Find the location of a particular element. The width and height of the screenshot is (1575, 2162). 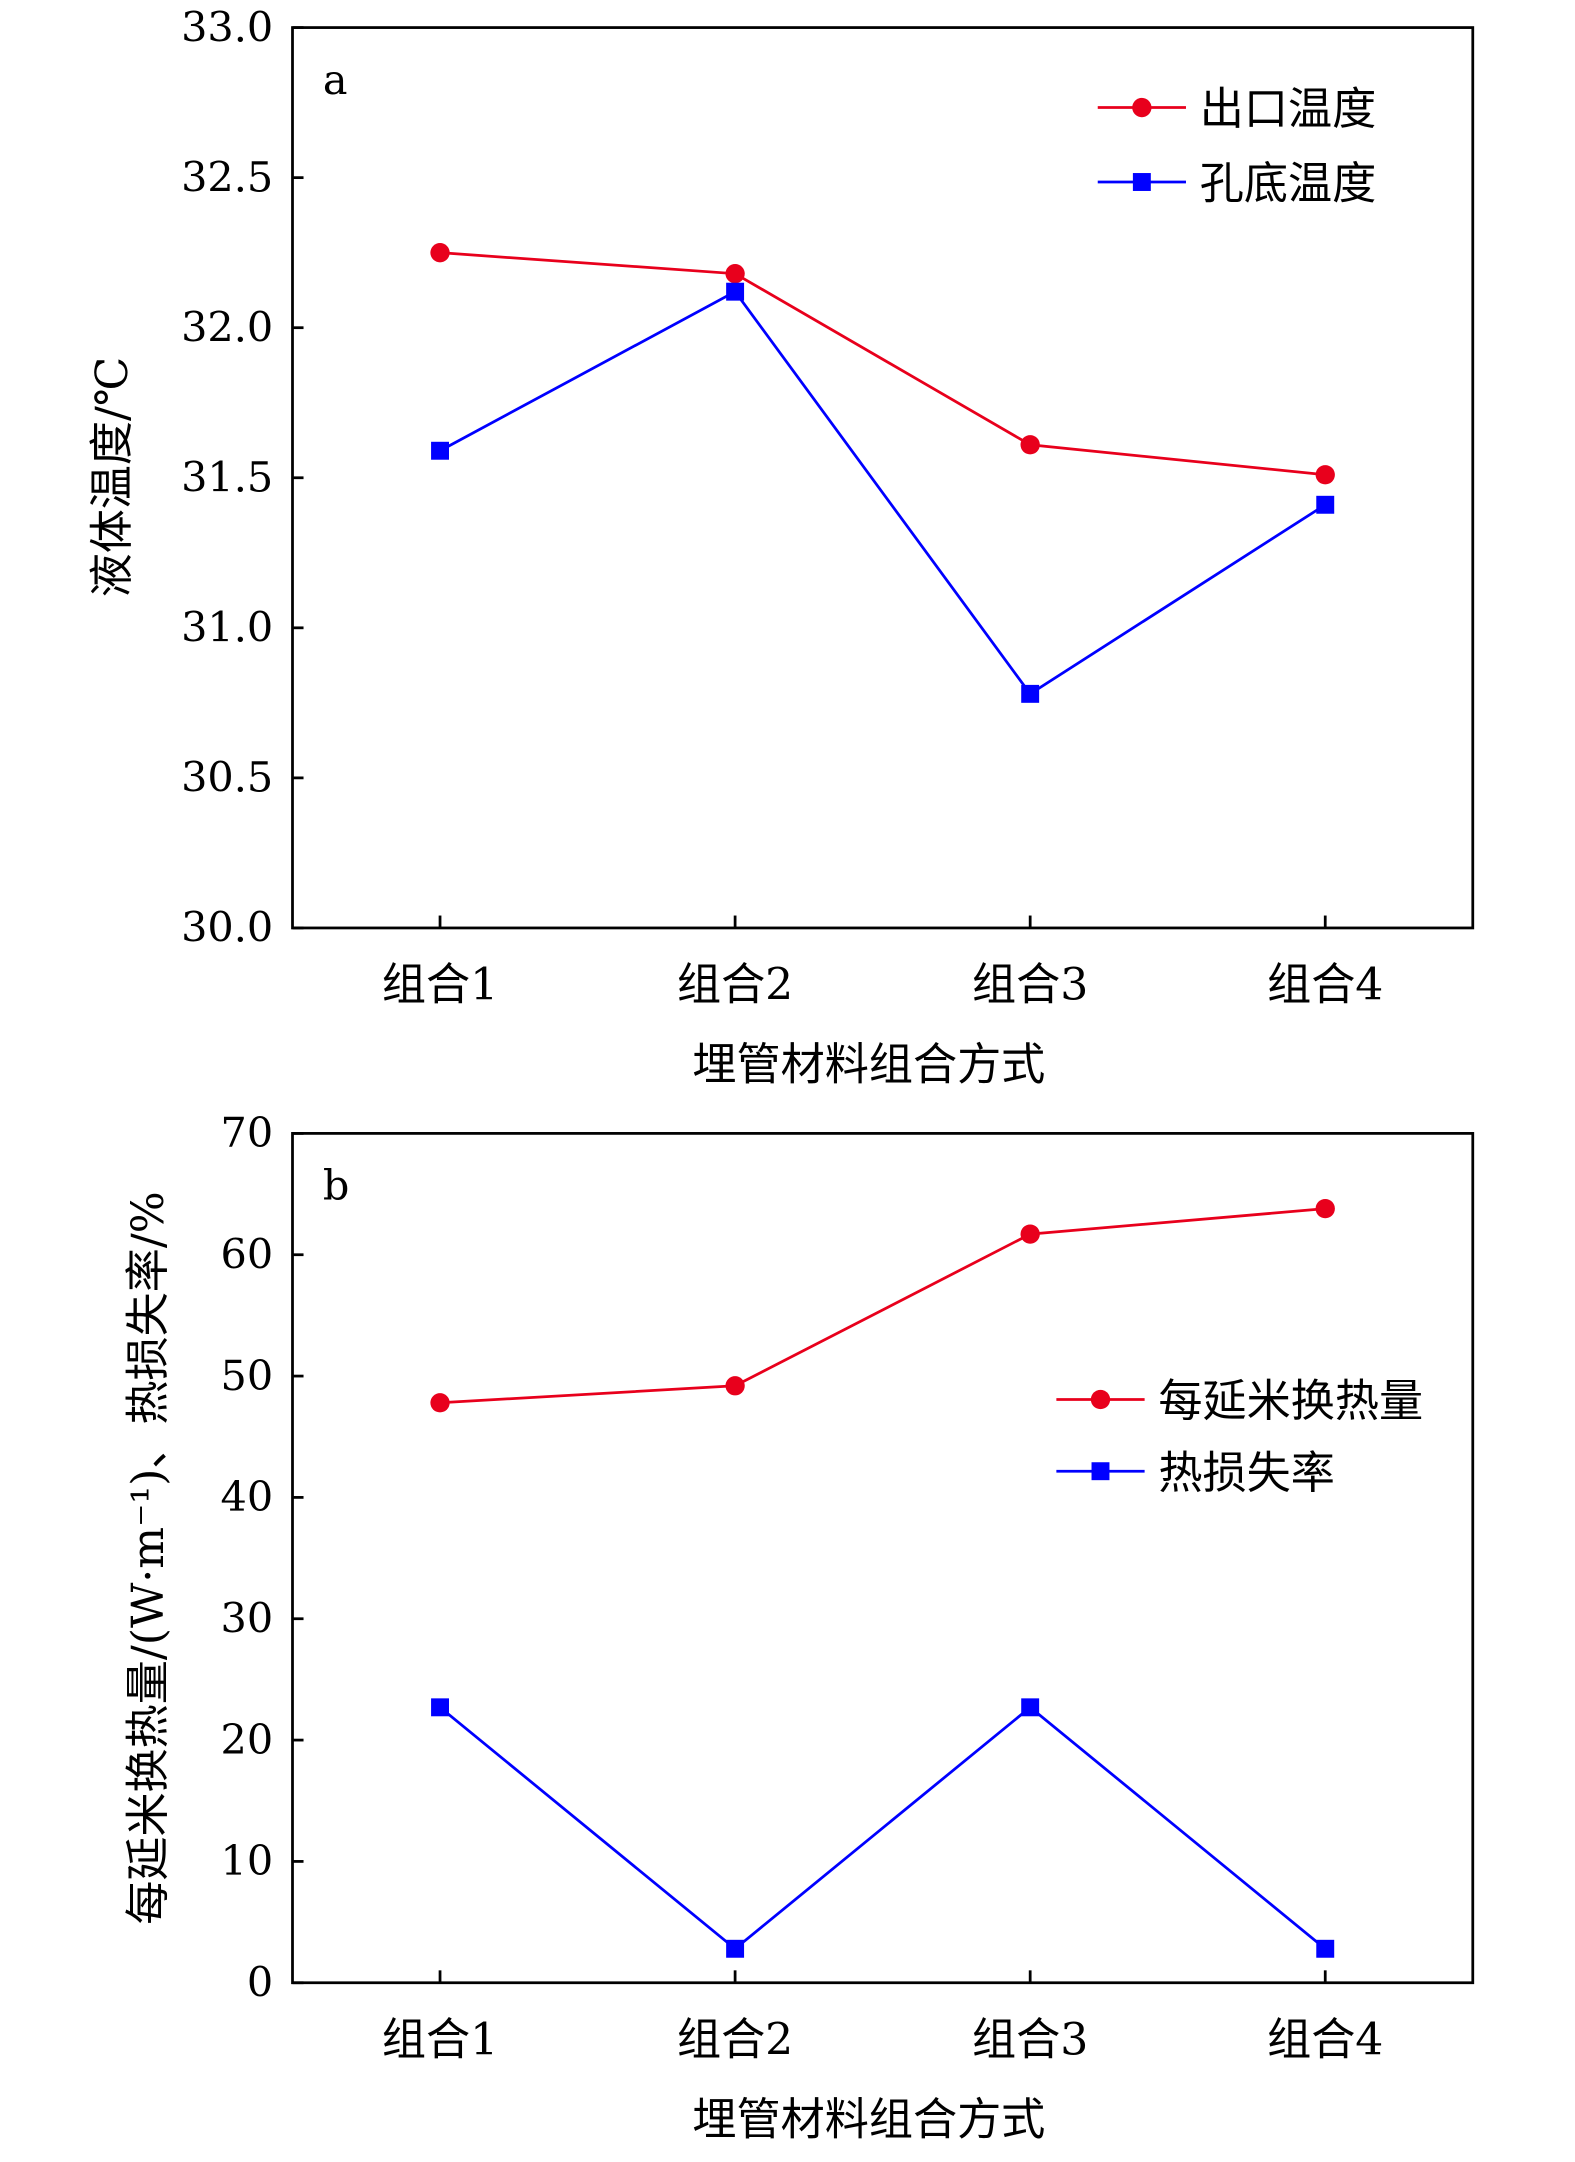

y-tick-label: 40 is located at coordinates (247, 1497).